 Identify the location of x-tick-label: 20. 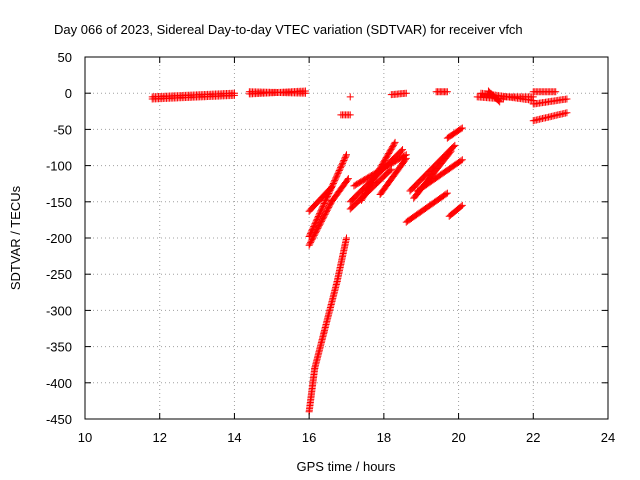
(458, 437).